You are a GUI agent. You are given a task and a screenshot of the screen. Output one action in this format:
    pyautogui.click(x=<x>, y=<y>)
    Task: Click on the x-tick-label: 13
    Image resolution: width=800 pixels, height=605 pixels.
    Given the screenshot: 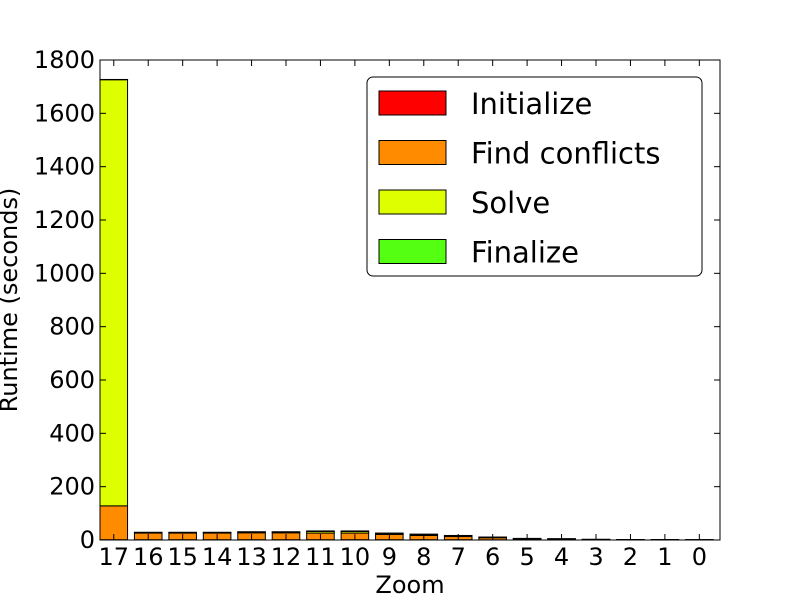 What is the action you would take?
    pyautogui.click(x=251, y=557)
    